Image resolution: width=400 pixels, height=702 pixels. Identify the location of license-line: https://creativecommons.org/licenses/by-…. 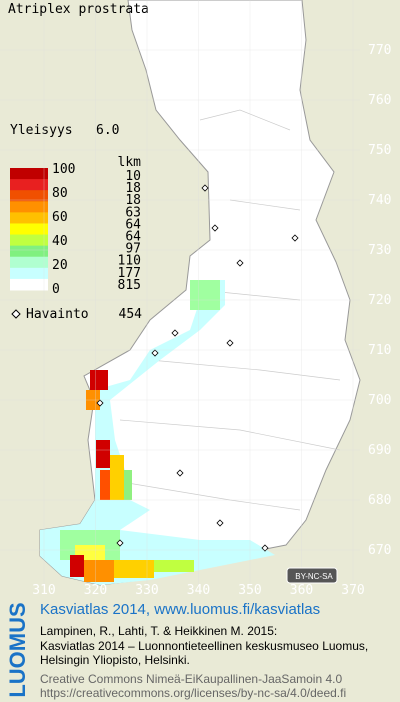
(193, 693).